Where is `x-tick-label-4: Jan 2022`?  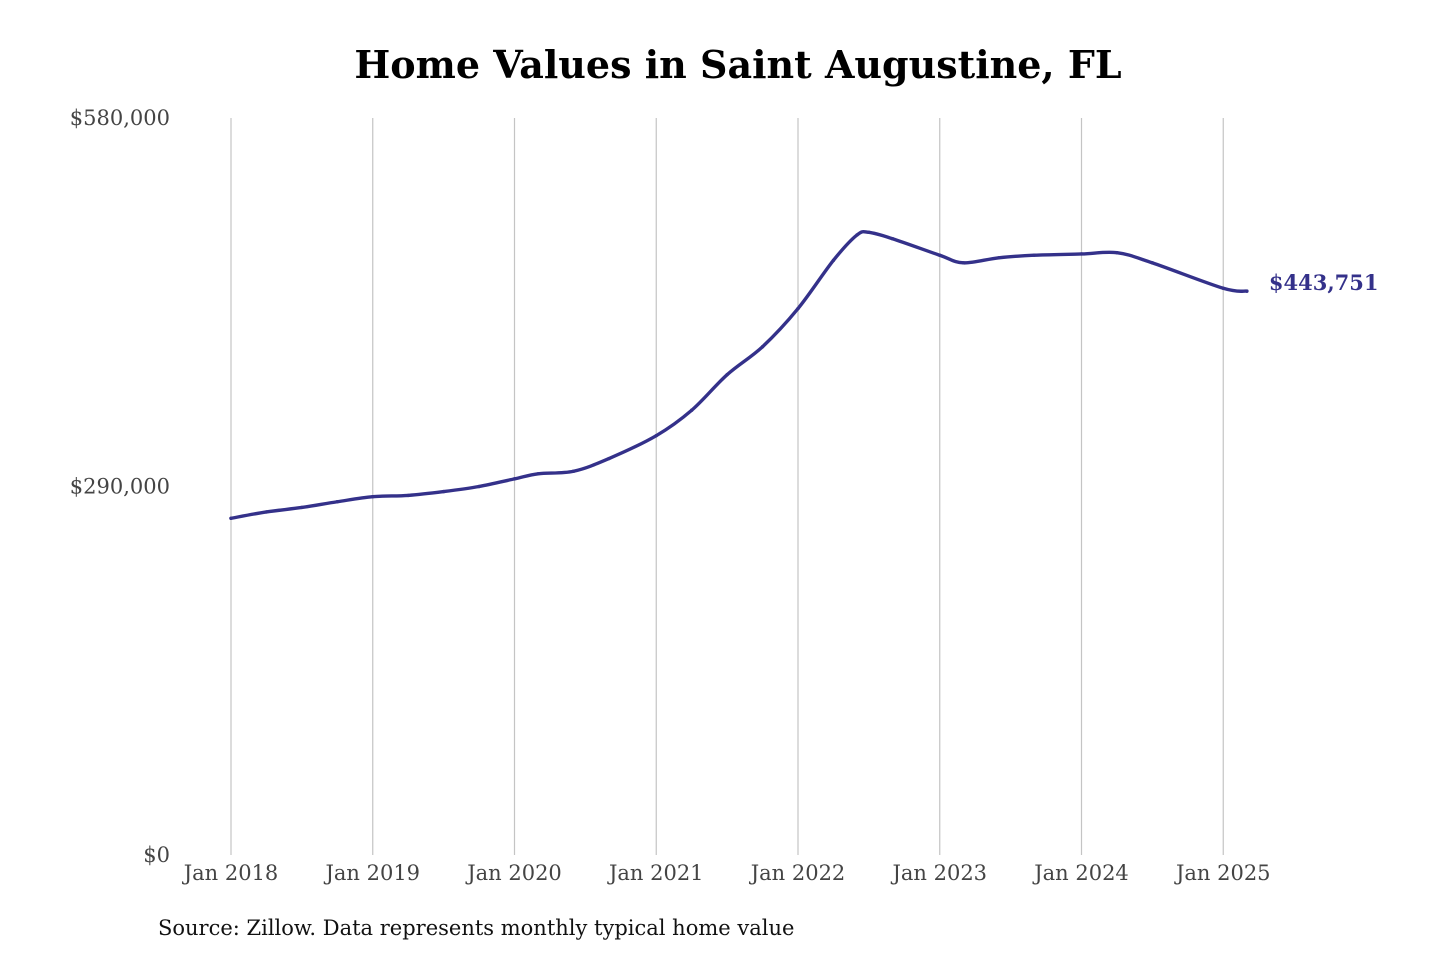
x-tick-label-4: Jan 2022 is located at coordinates (797, 873).